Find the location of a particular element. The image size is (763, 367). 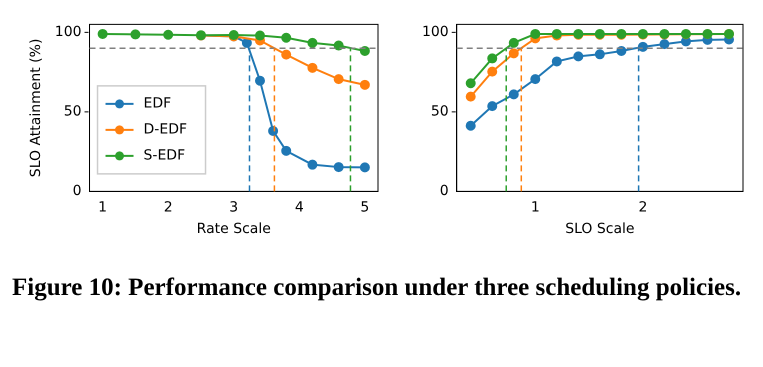

y-axis-title: SLO Attainment (%) is located at coordinates (36, 108).